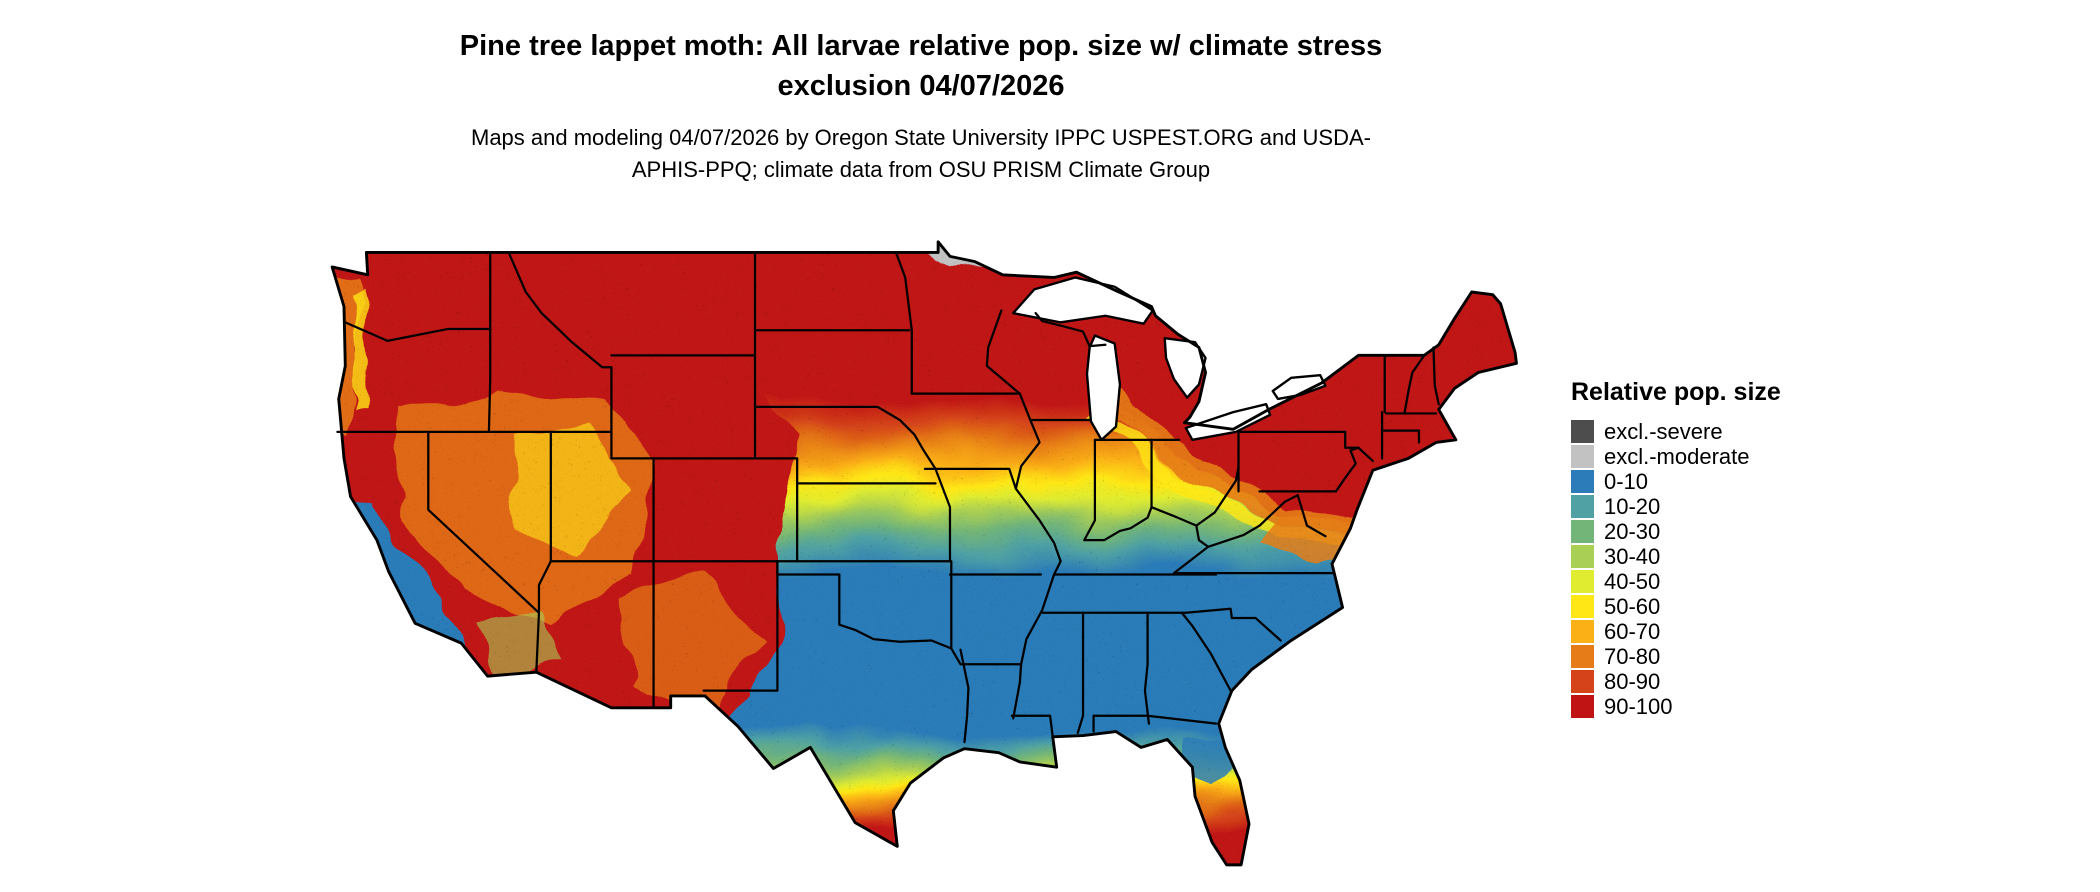 The width and height of the screenshot is (2100, 892). I want to click on legend-label: 60-70, so click(1632, 631).